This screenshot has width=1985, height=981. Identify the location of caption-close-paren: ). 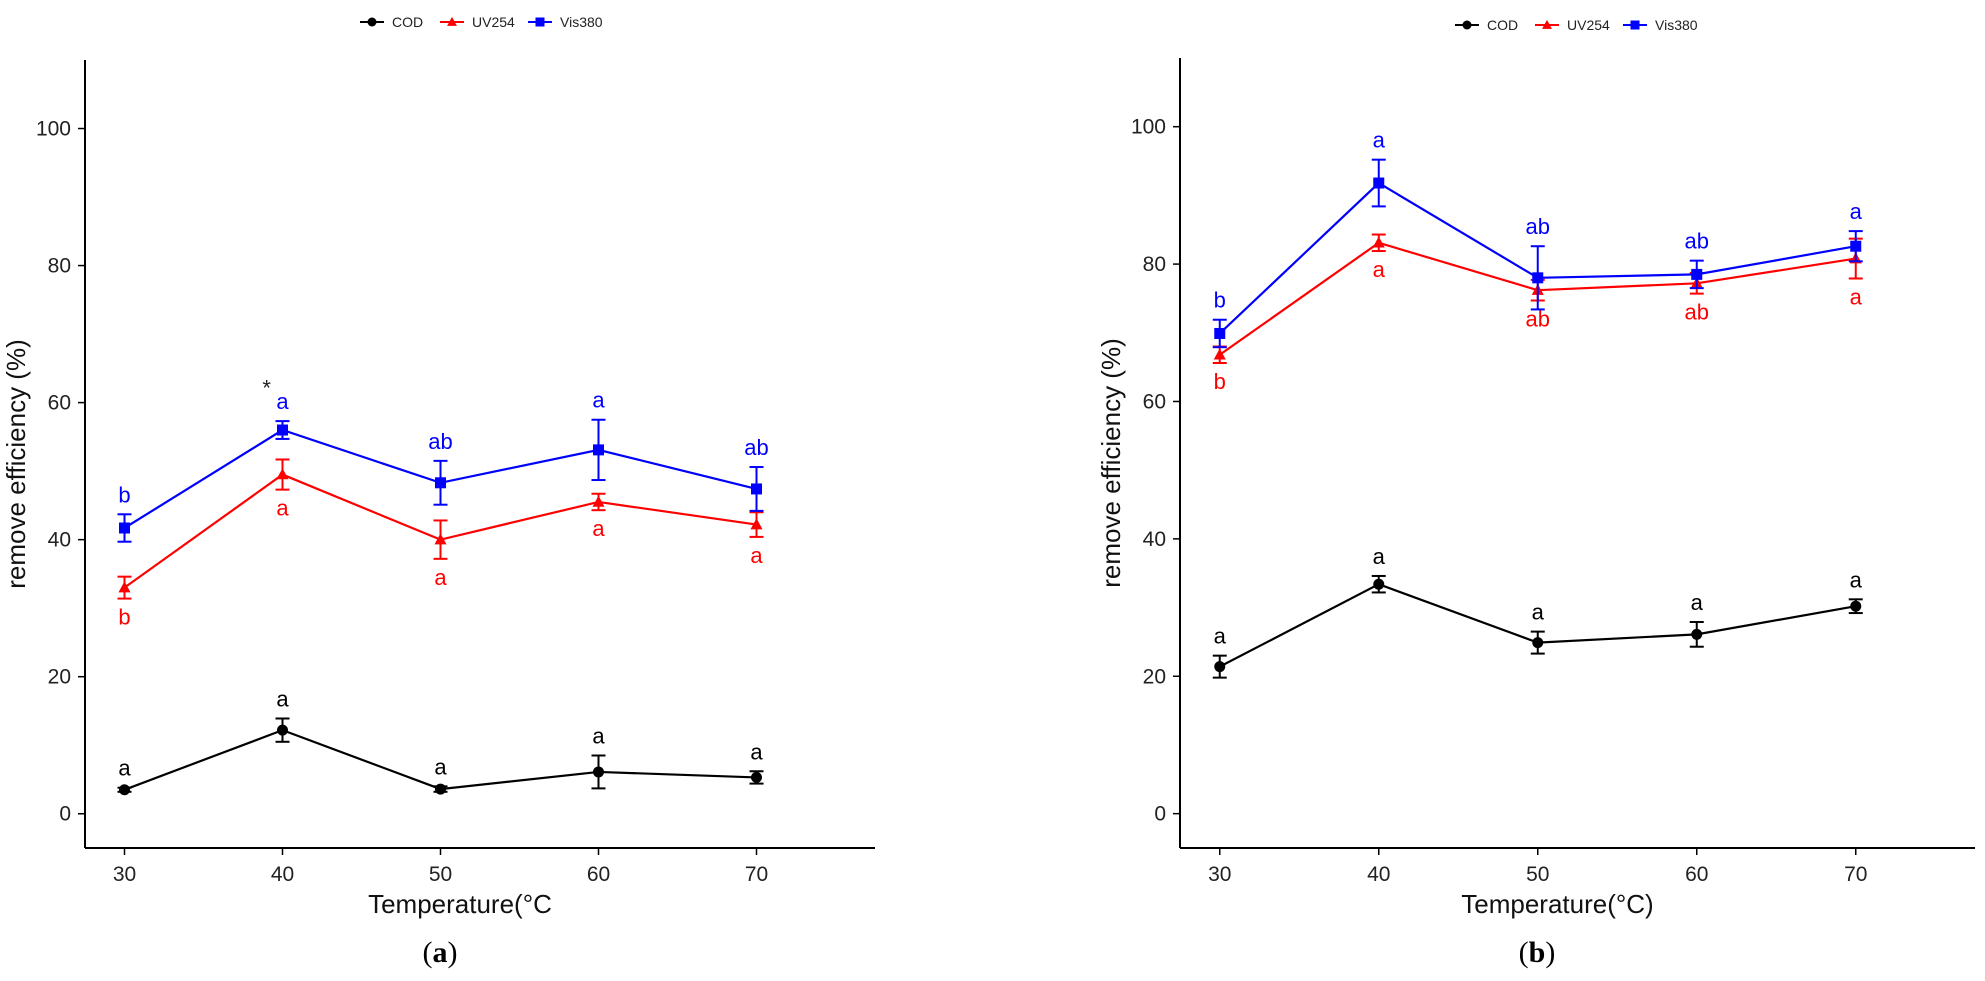
(453, 952).